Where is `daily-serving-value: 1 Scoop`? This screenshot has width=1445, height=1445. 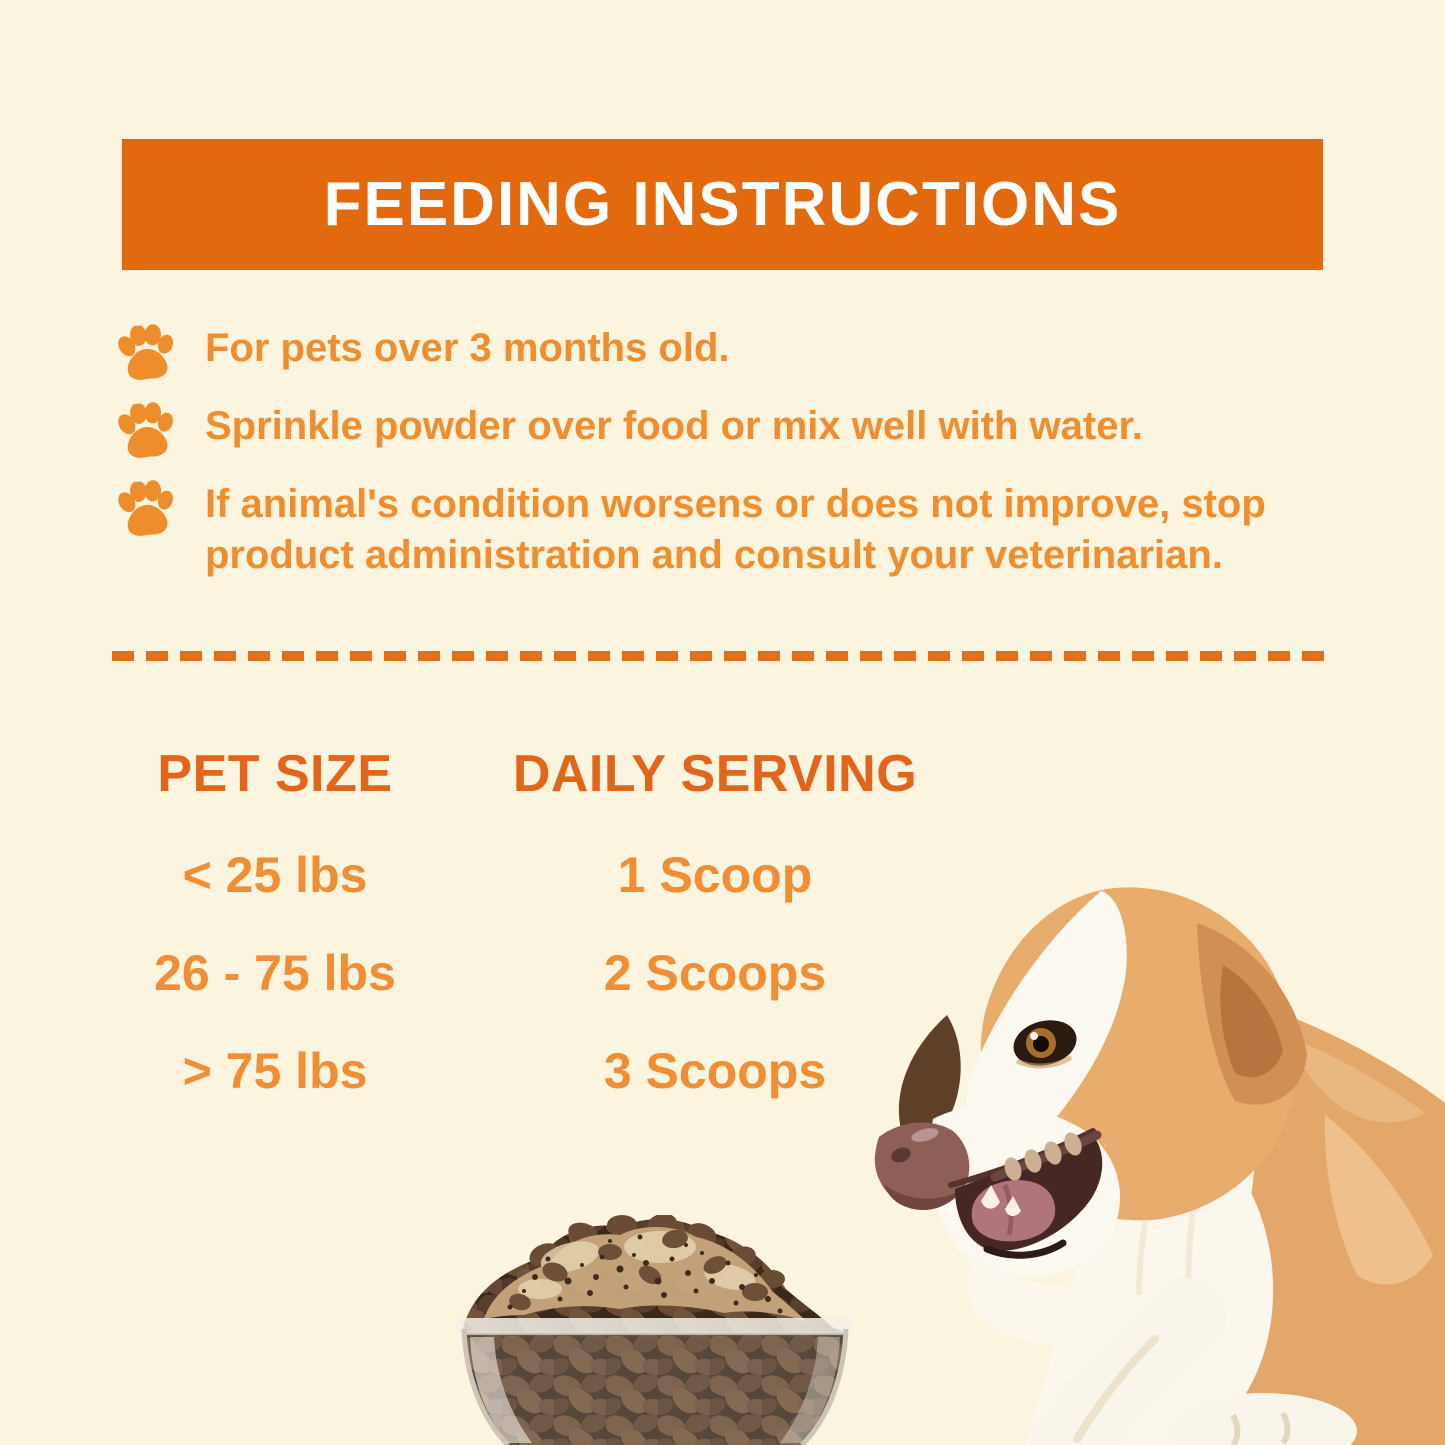 daily-serving-value: 1 Scoop is located at coordinates (715, 875).